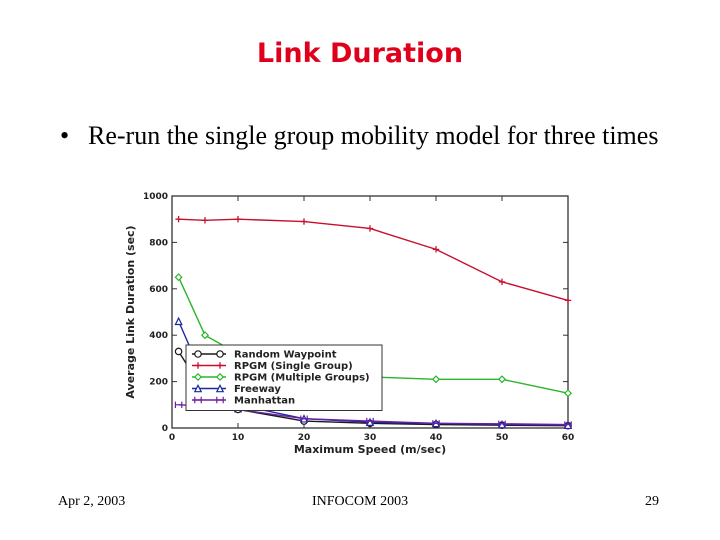 This screenshot has width=720, height=540. Describe the element at coordinates (304, 438) in the screenshot. I see `x-tick-label: 20` at that location.